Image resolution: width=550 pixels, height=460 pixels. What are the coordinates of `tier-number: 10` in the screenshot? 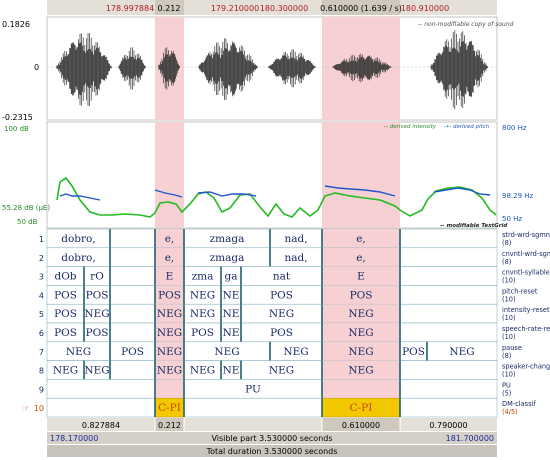 It's located at (39, 408).